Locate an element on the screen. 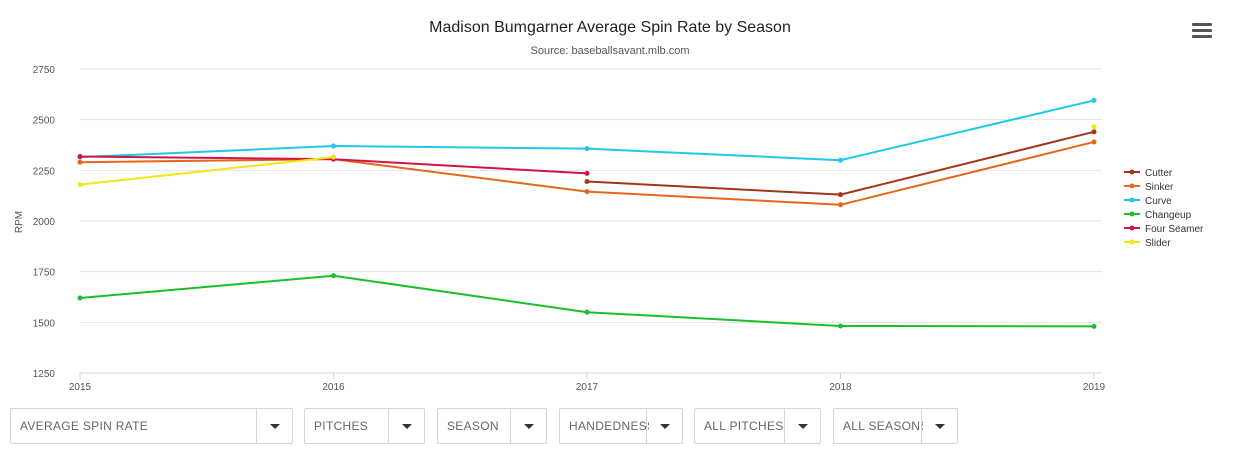 The height and width of the screenshot is (453, 1234). series-line-curve is located at coordinates (587, 130).